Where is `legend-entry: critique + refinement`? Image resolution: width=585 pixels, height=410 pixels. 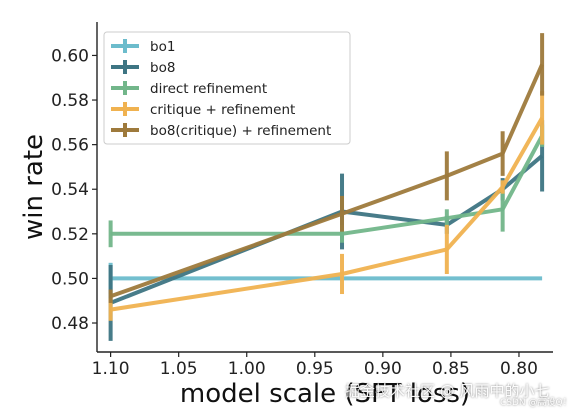
legend-entry: critique + refinement is located at coordinates (203, 110).